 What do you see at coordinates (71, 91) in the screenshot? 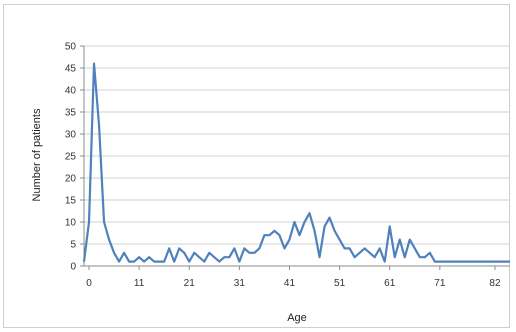
I see `y-tick-label: 40` at bounding box center [71, 91].